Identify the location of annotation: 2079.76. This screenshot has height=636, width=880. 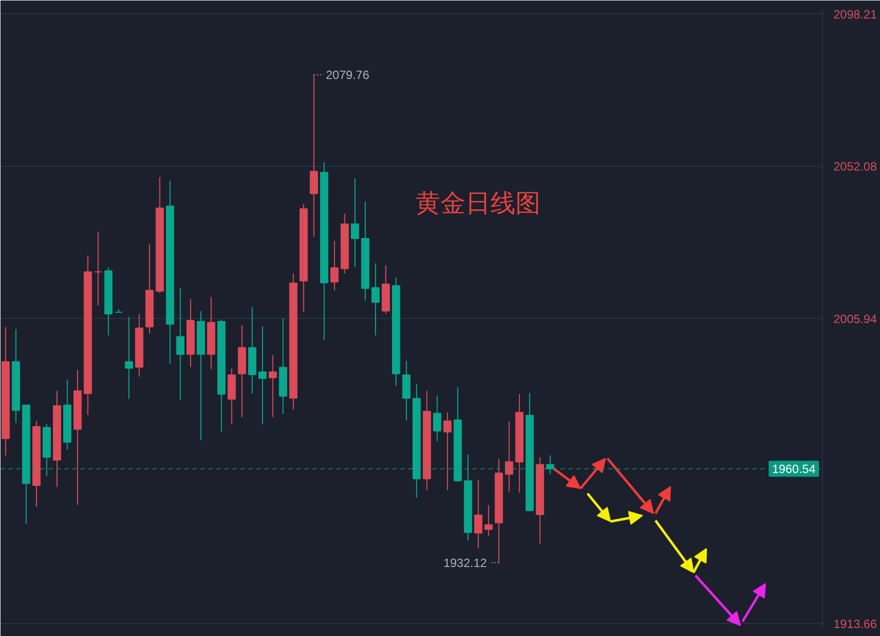
(348, 75).